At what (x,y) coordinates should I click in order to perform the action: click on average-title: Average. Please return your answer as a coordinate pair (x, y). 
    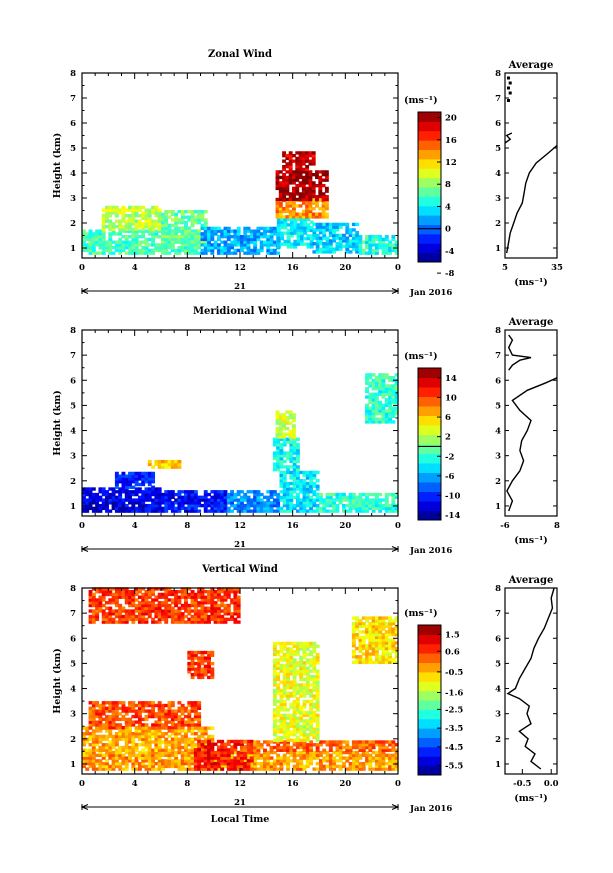
    Looking at the image, I should click on (531, 322).